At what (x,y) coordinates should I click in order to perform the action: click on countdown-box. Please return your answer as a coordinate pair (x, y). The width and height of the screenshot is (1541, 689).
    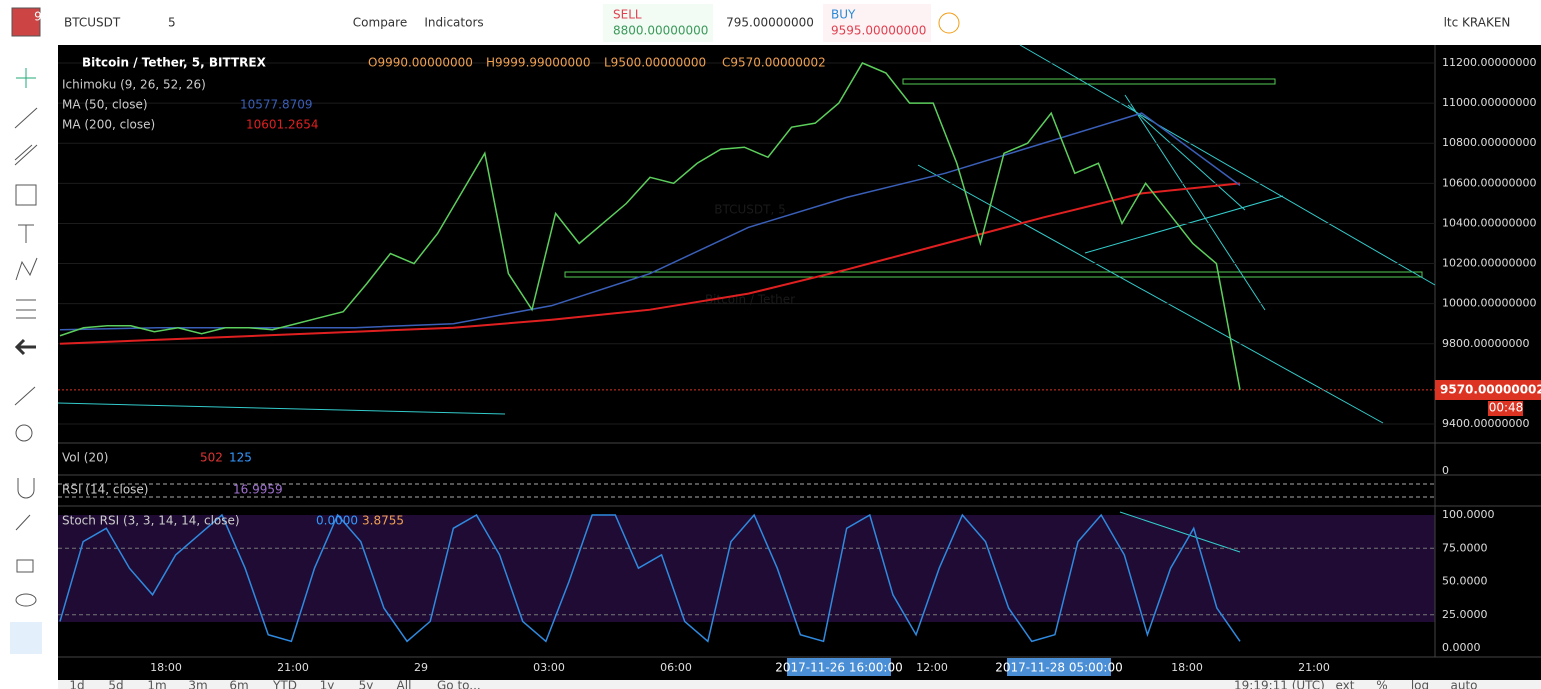
    Looking at the image, I should click on (1505, 408).